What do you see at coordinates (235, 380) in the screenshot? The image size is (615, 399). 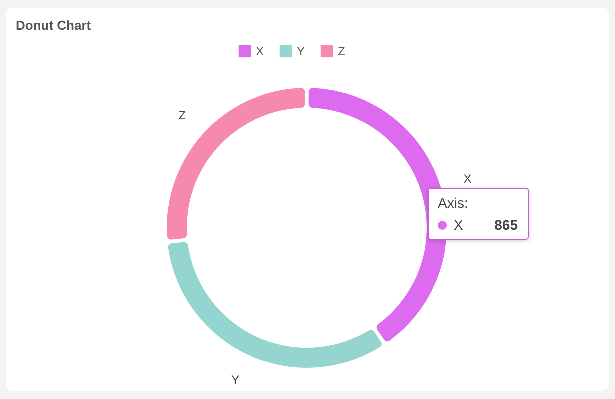 I see `slice-label: Y` at bounding box center [235, 380].